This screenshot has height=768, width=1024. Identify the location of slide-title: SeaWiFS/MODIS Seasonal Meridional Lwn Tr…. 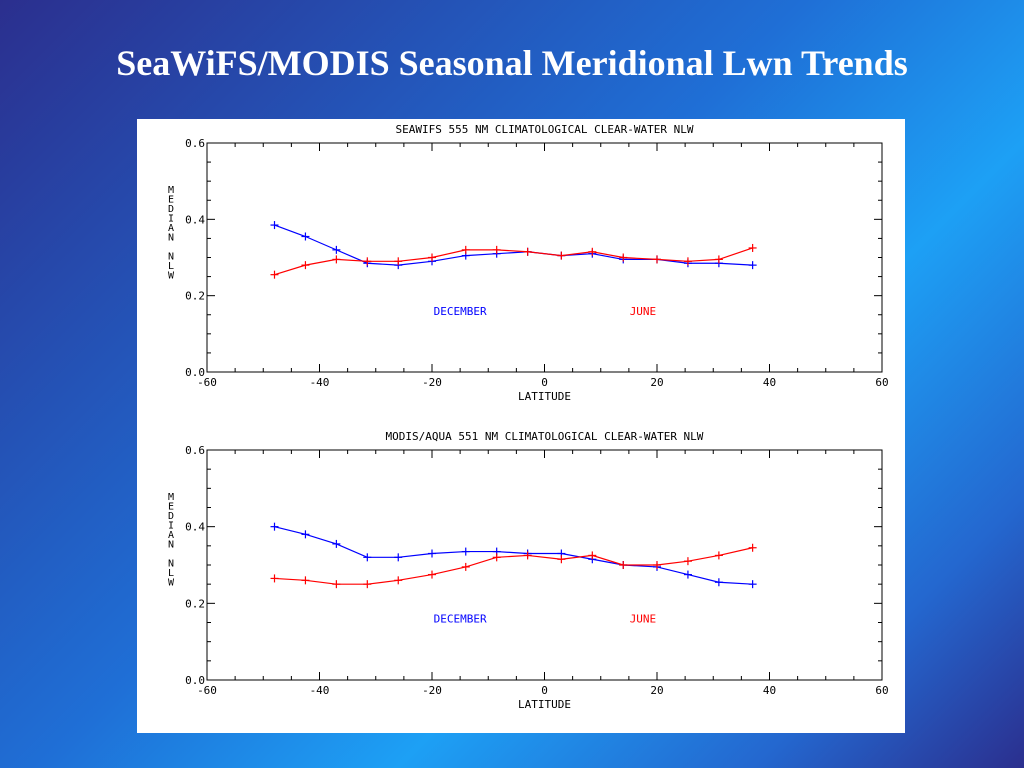
(512, 63).